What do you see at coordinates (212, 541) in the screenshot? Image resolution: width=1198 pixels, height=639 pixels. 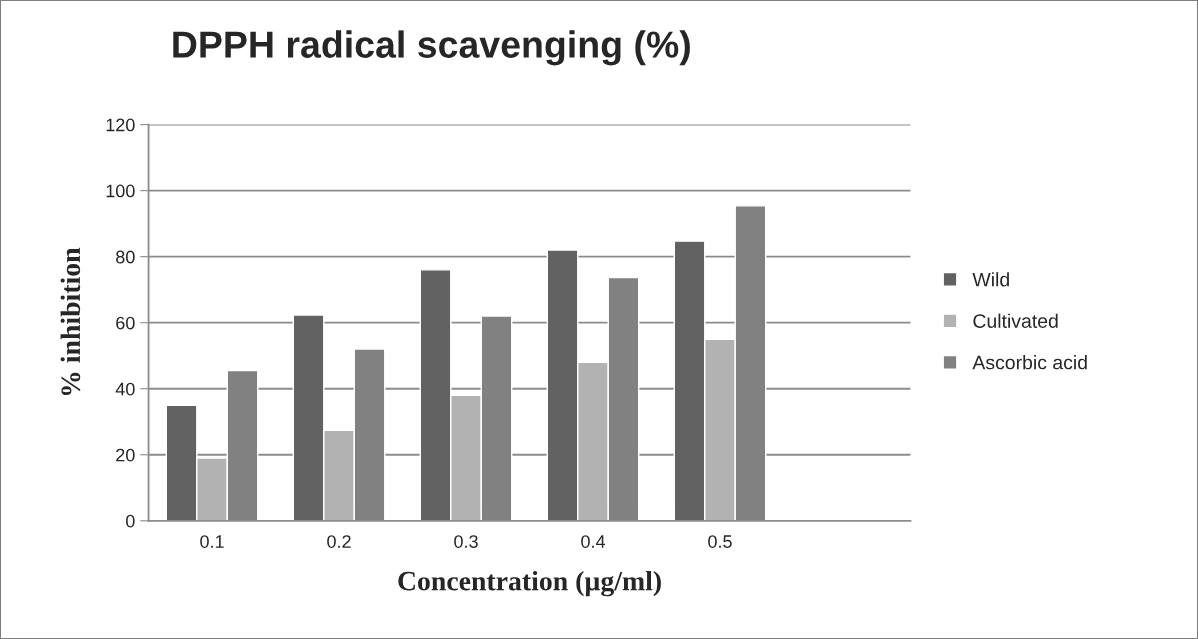 I see `x-tick-label: 0.1` at bounding box center [212, 541].